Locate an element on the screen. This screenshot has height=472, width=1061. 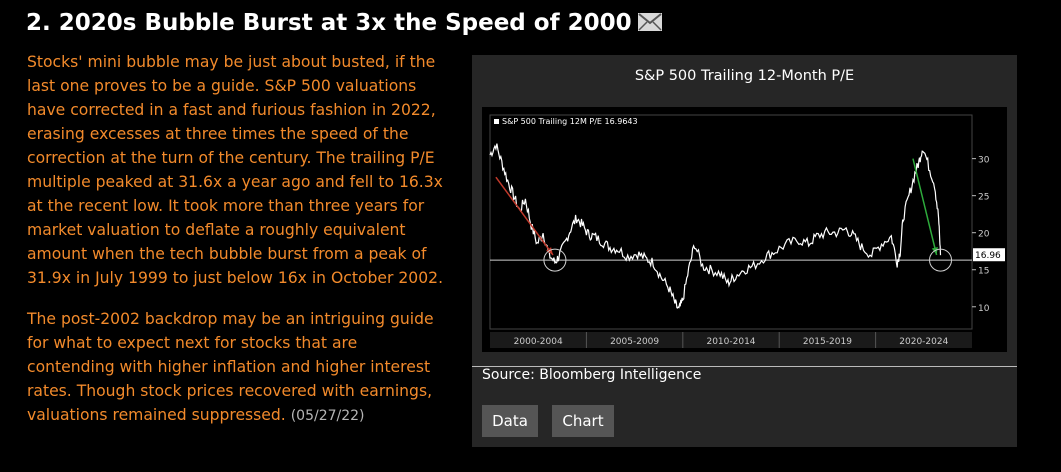
chart-button: Chart is located at coordinates (583, 421).